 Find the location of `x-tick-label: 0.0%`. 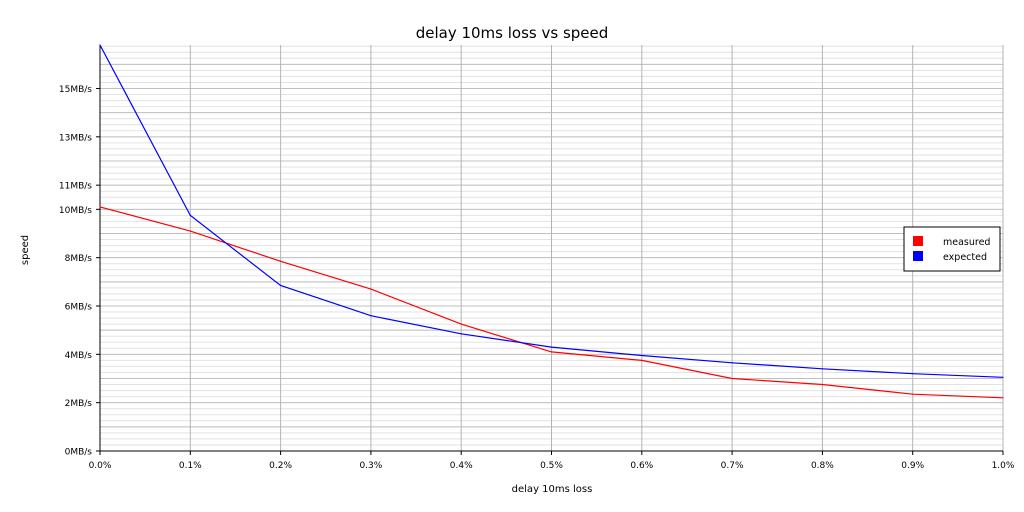

x-tick-label: 0.0% is located at coordinates (100, 466).